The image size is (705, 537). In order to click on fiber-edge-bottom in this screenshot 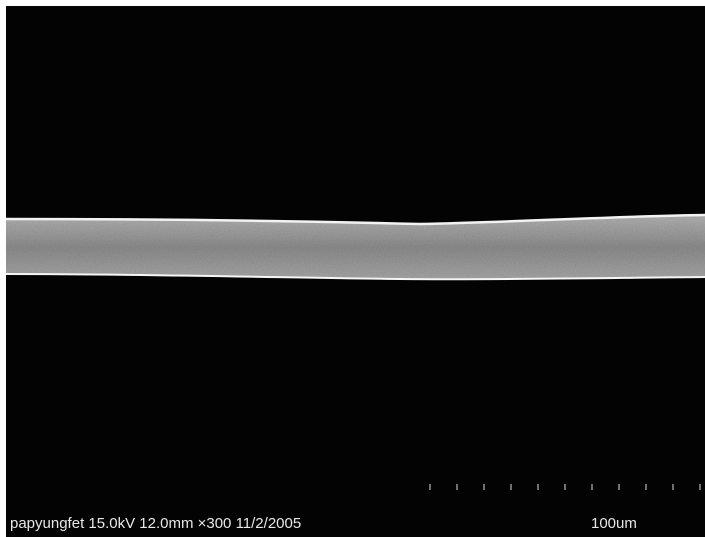, I will do `click(355, 277)`.